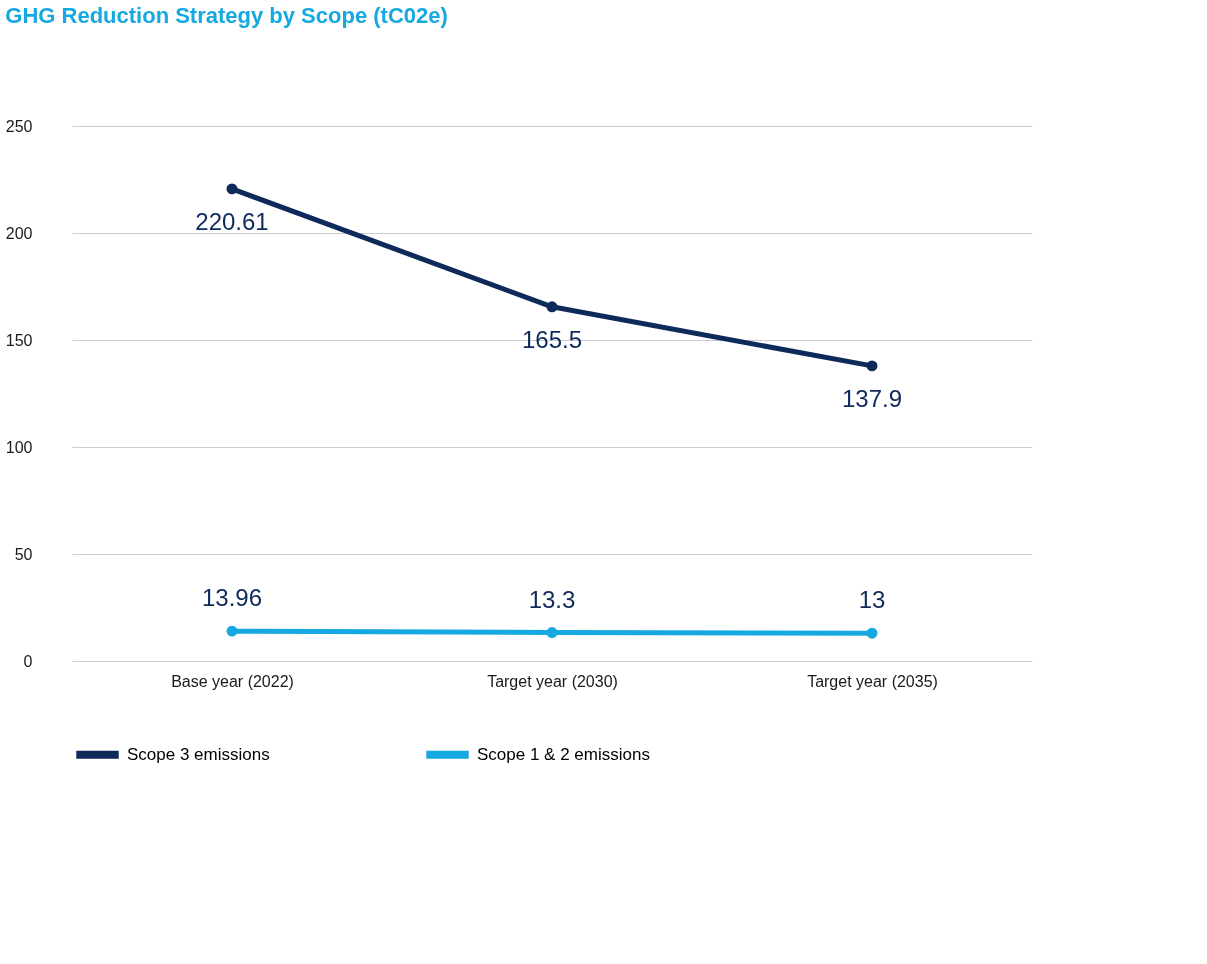 The width and height of the screenshot is (1207, 964). Describe the element at coordinates (198, 754) in the screenshot. I see `legend-label: Scope 3 emissions` at that location.